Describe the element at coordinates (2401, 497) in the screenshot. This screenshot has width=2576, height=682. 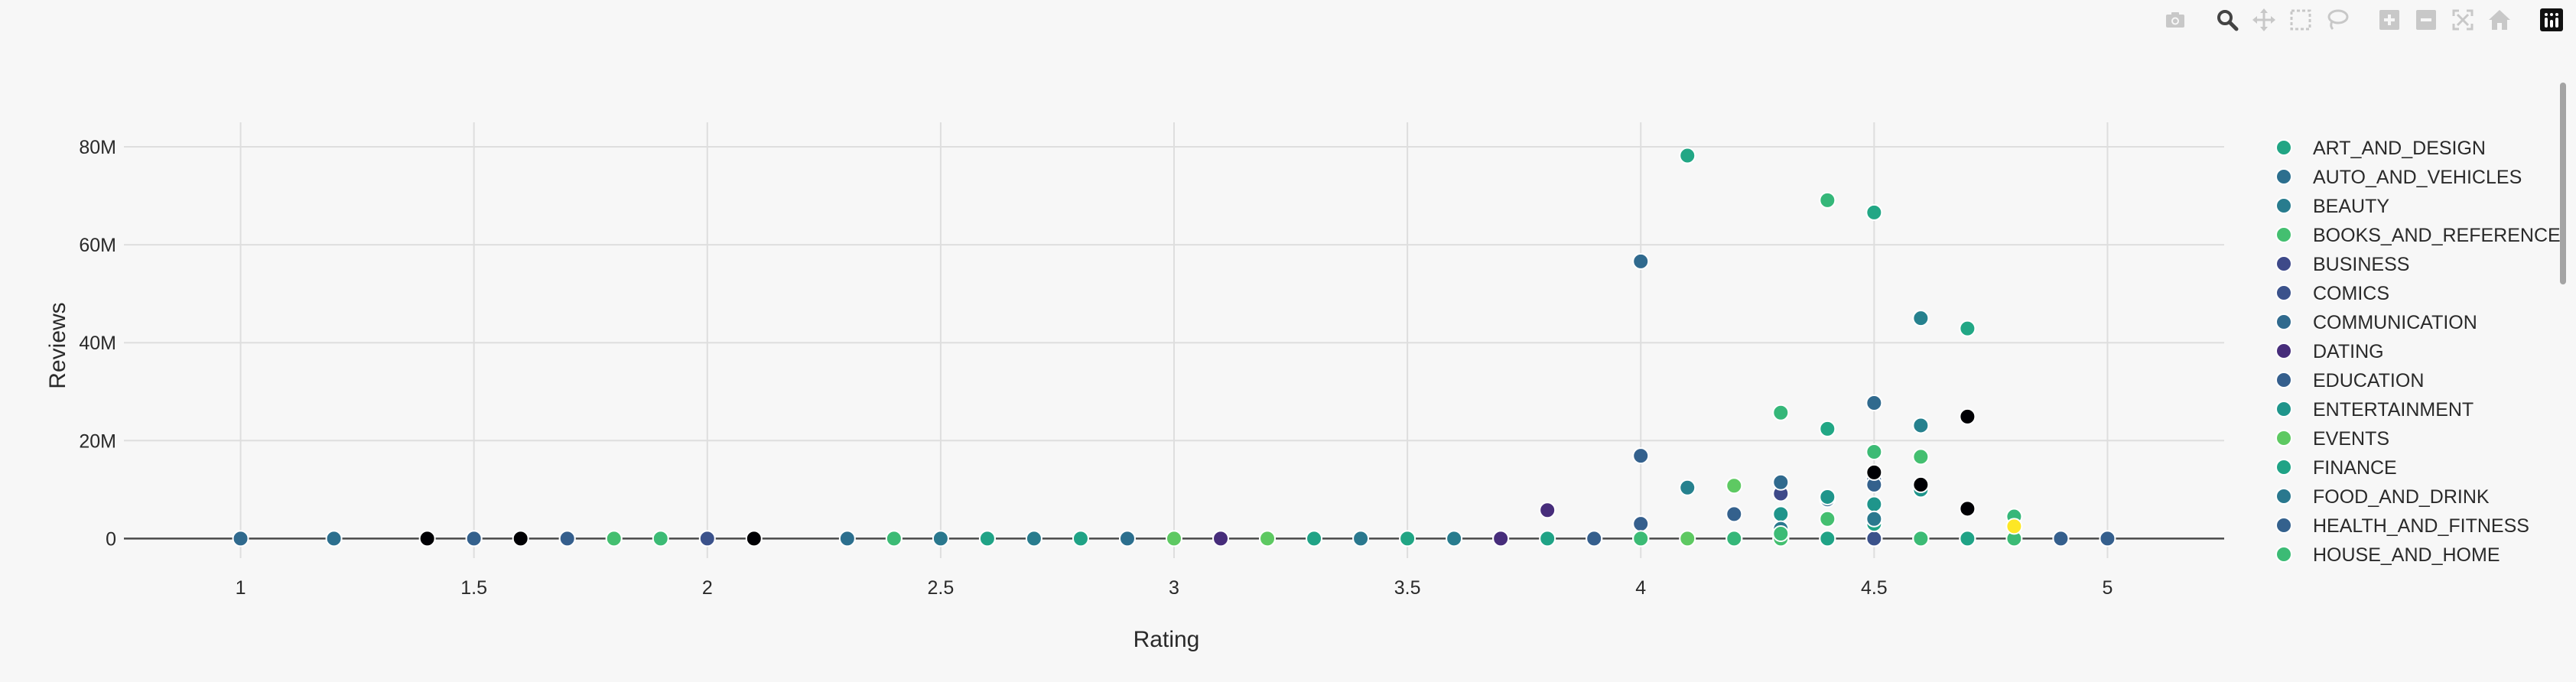
I see `legend-label: FOOD_AND_DRINK` at that location.